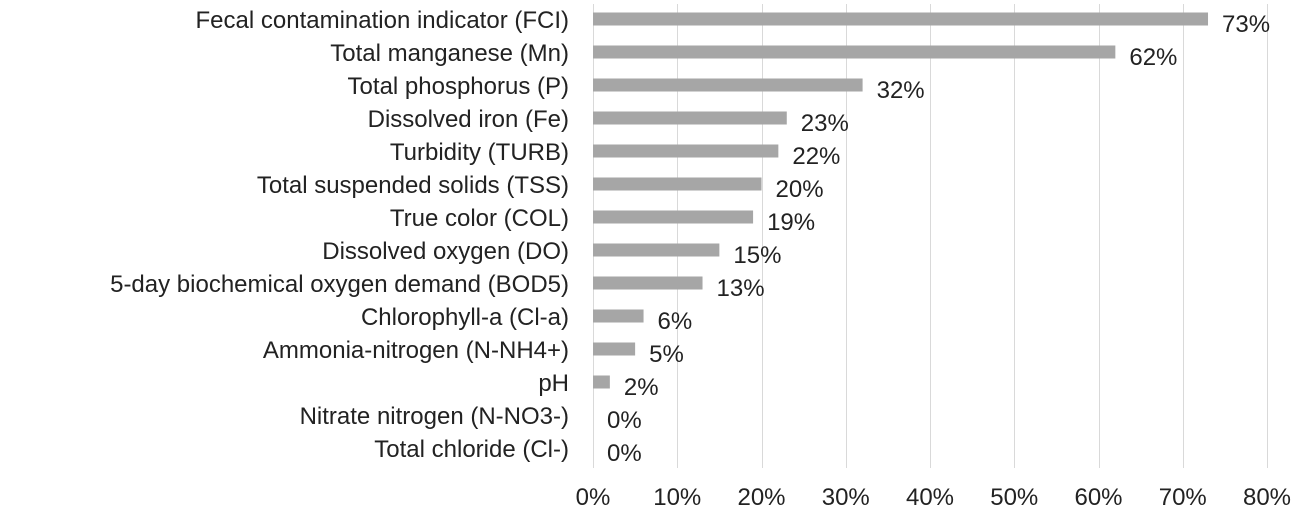 This screenshot has width=1299, height=513. What do you see at coordinates (1183, 497) in the screenshot?
I see `x-tick-label: 70%` at bounding box center [1183, 497].